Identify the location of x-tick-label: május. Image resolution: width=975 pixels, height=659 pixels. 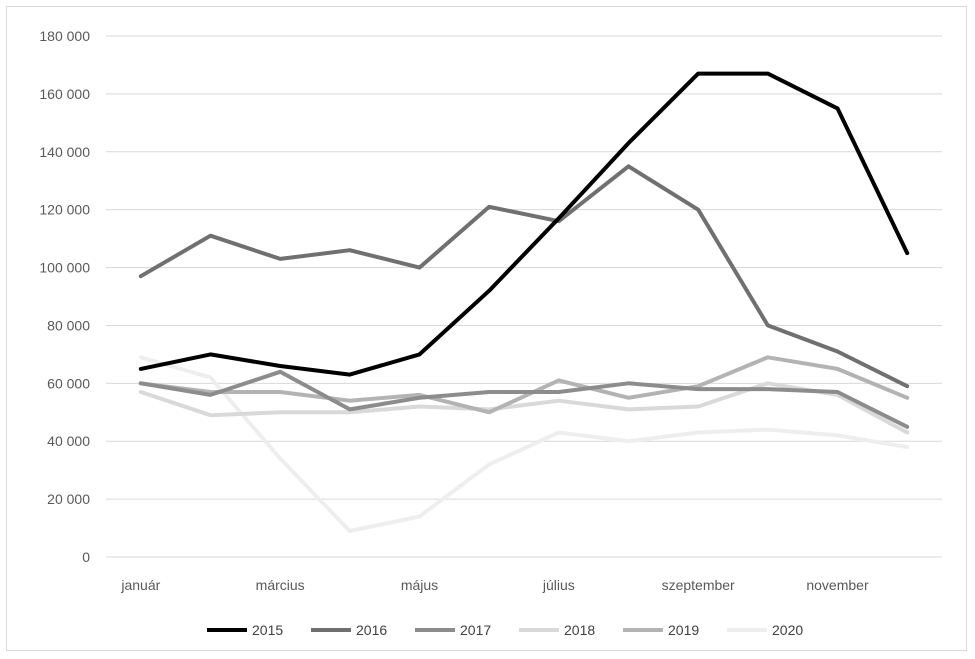
(419, 585).